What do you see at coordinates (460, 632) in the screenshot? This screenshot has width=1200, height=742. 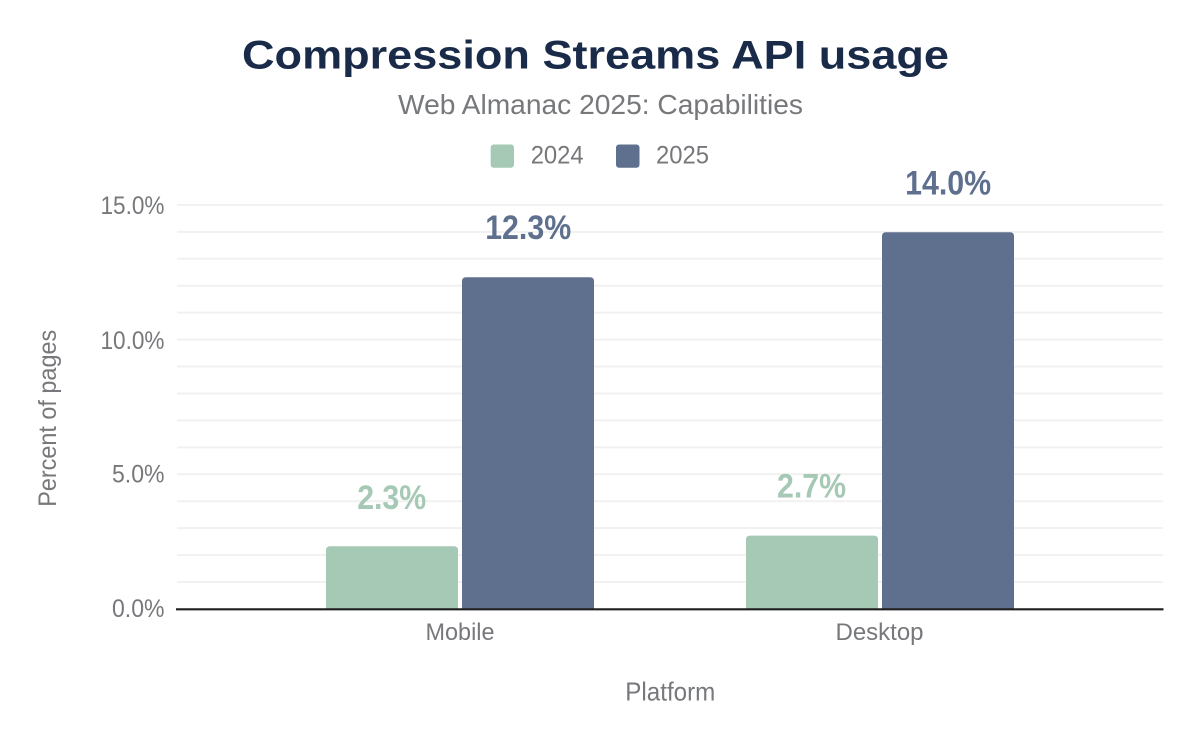 I see `svg-text: Mobile` at bounding box center [460, 632].